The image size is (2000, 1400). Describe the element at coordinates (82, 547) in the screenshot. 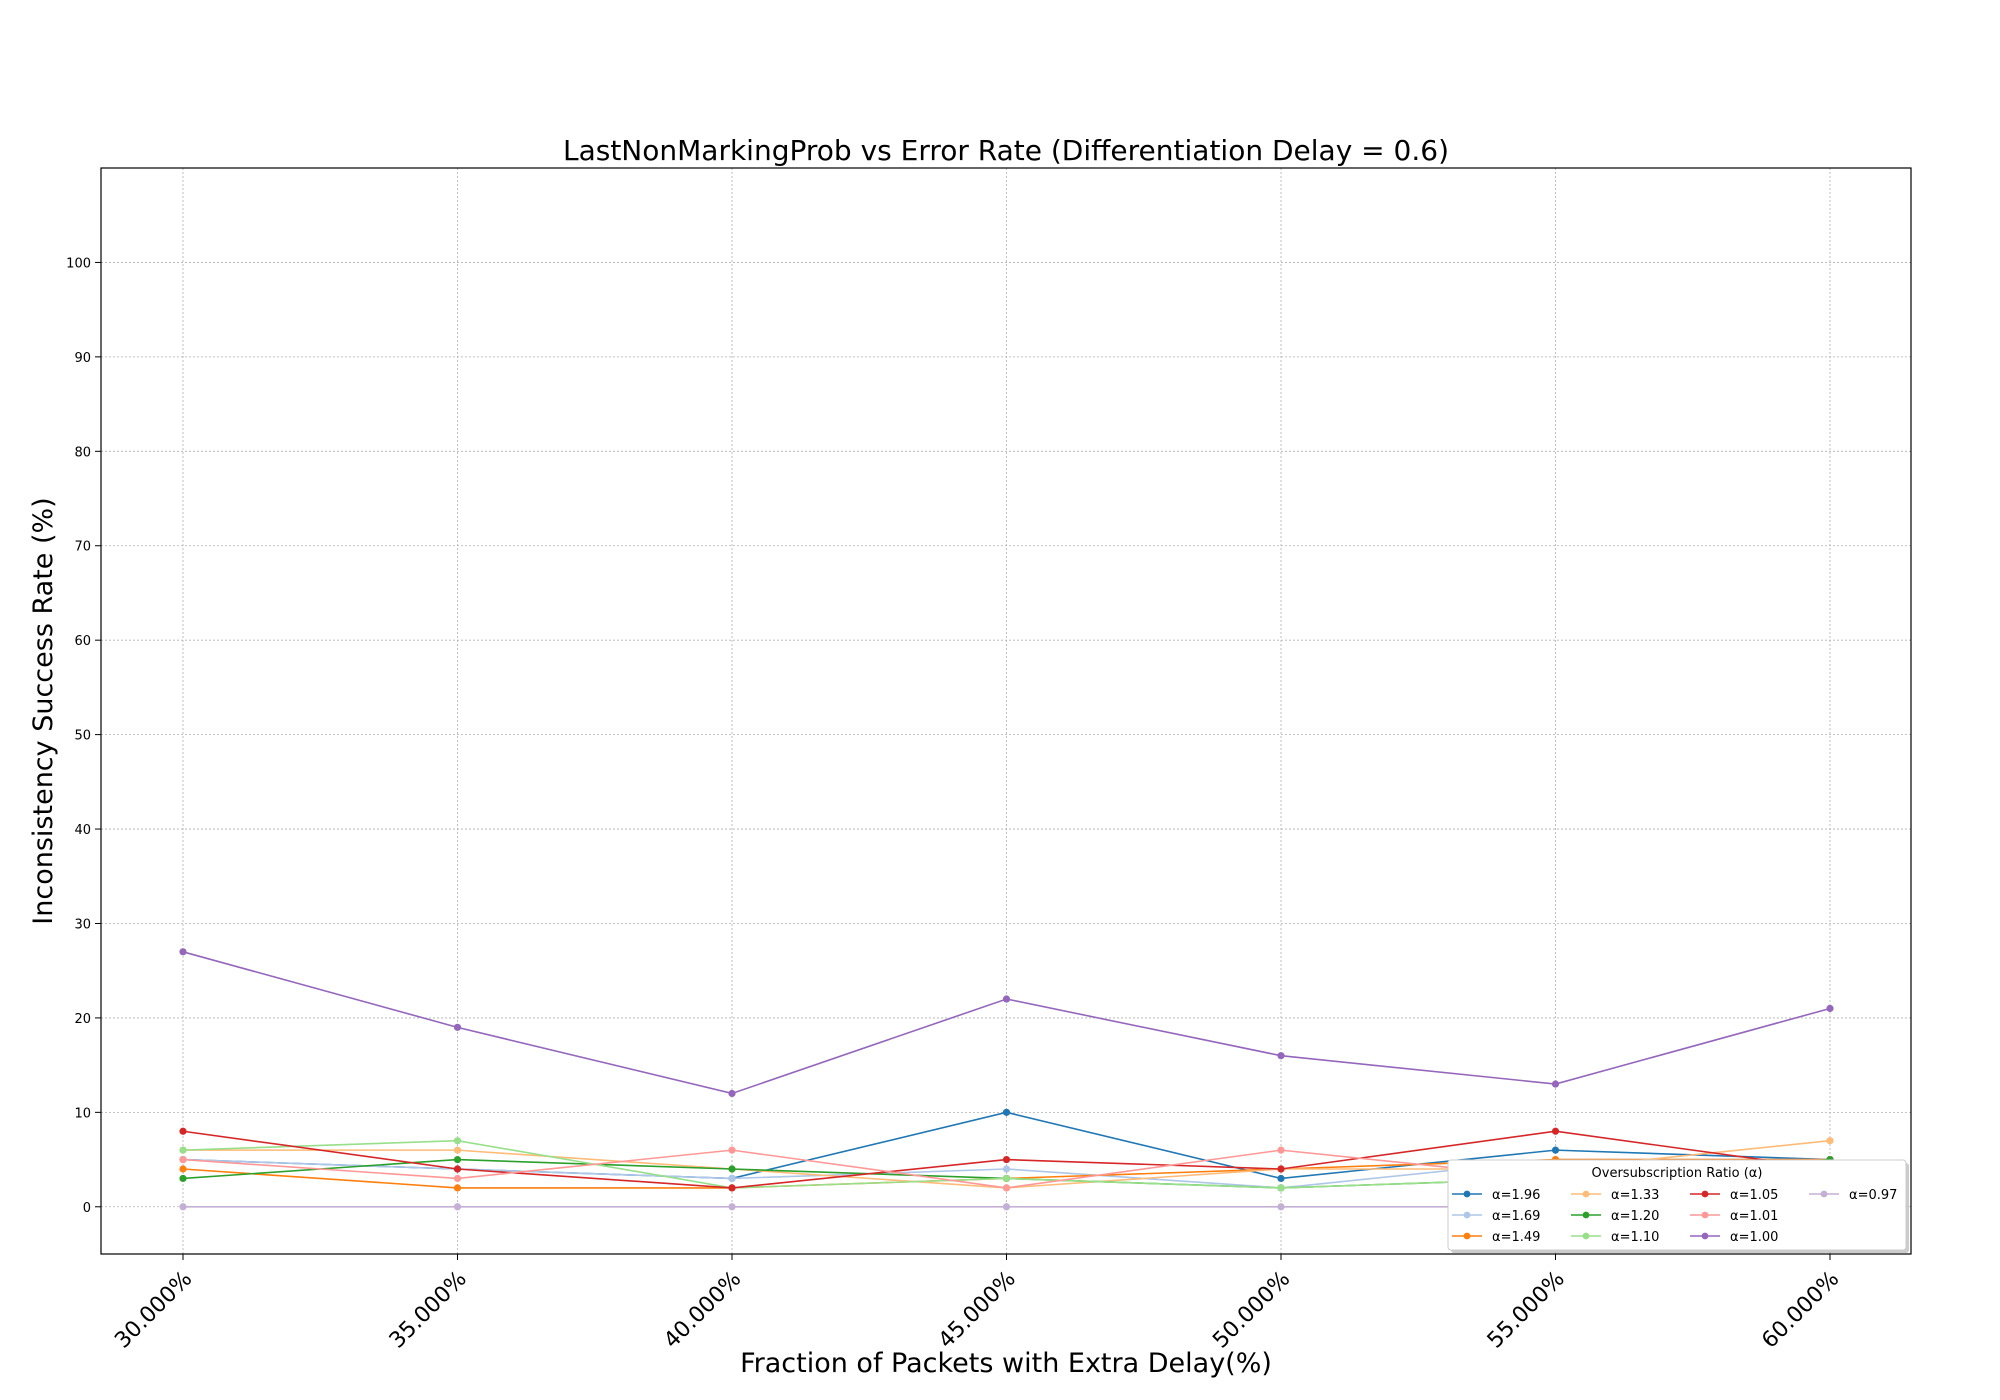

I see `y-tick-label: 70` at that location.